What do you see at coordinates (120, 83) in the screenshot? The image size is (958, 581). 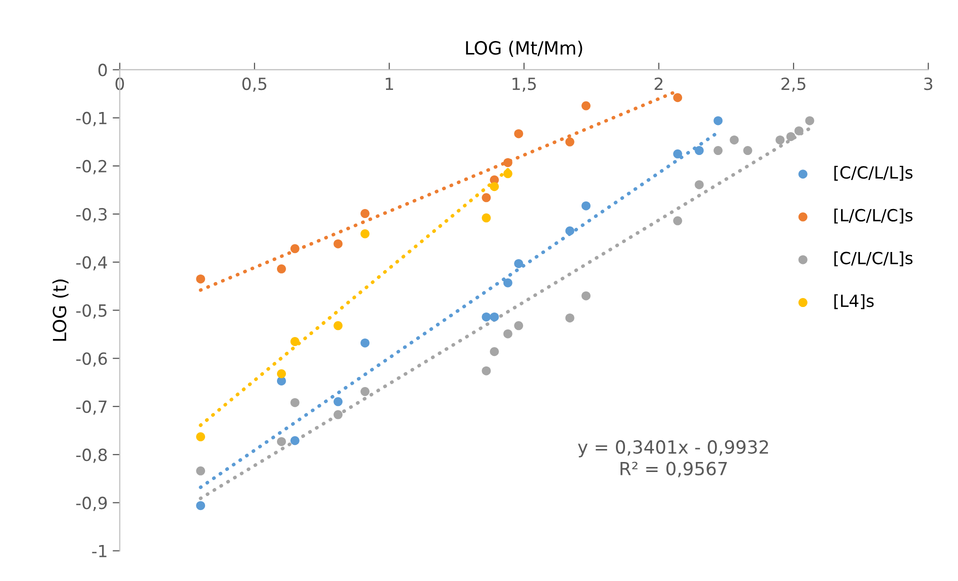 I see `x-tick-label: 0` at bounding box center [120, 83].